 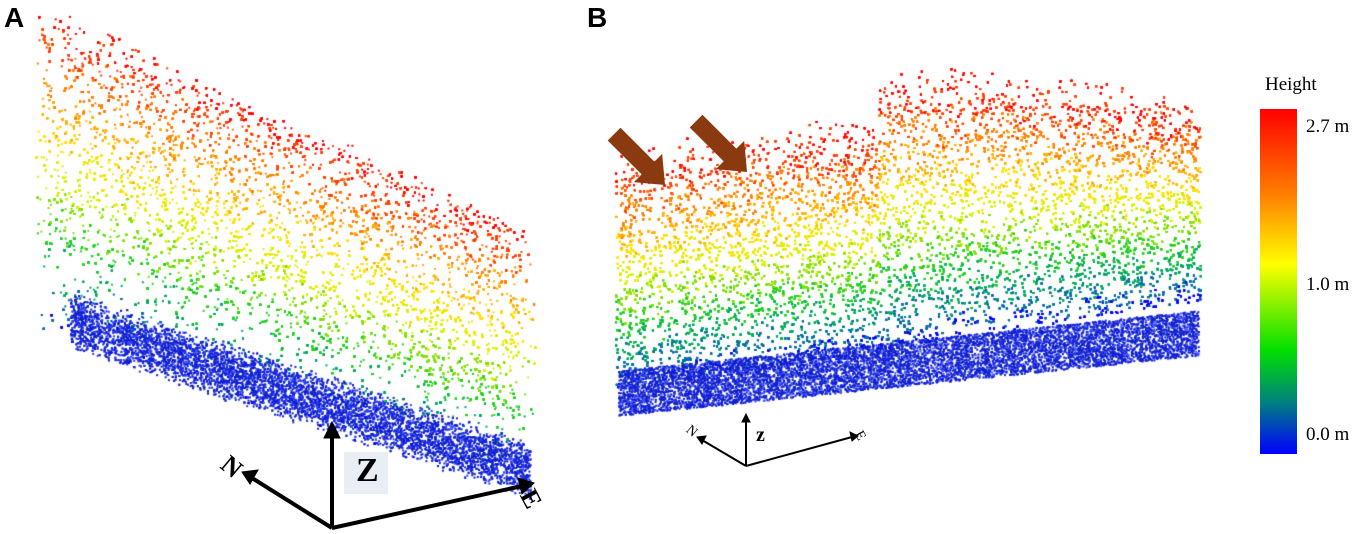 I want to click on axis-b-e-arrowhead, so click(x=854, y=436).